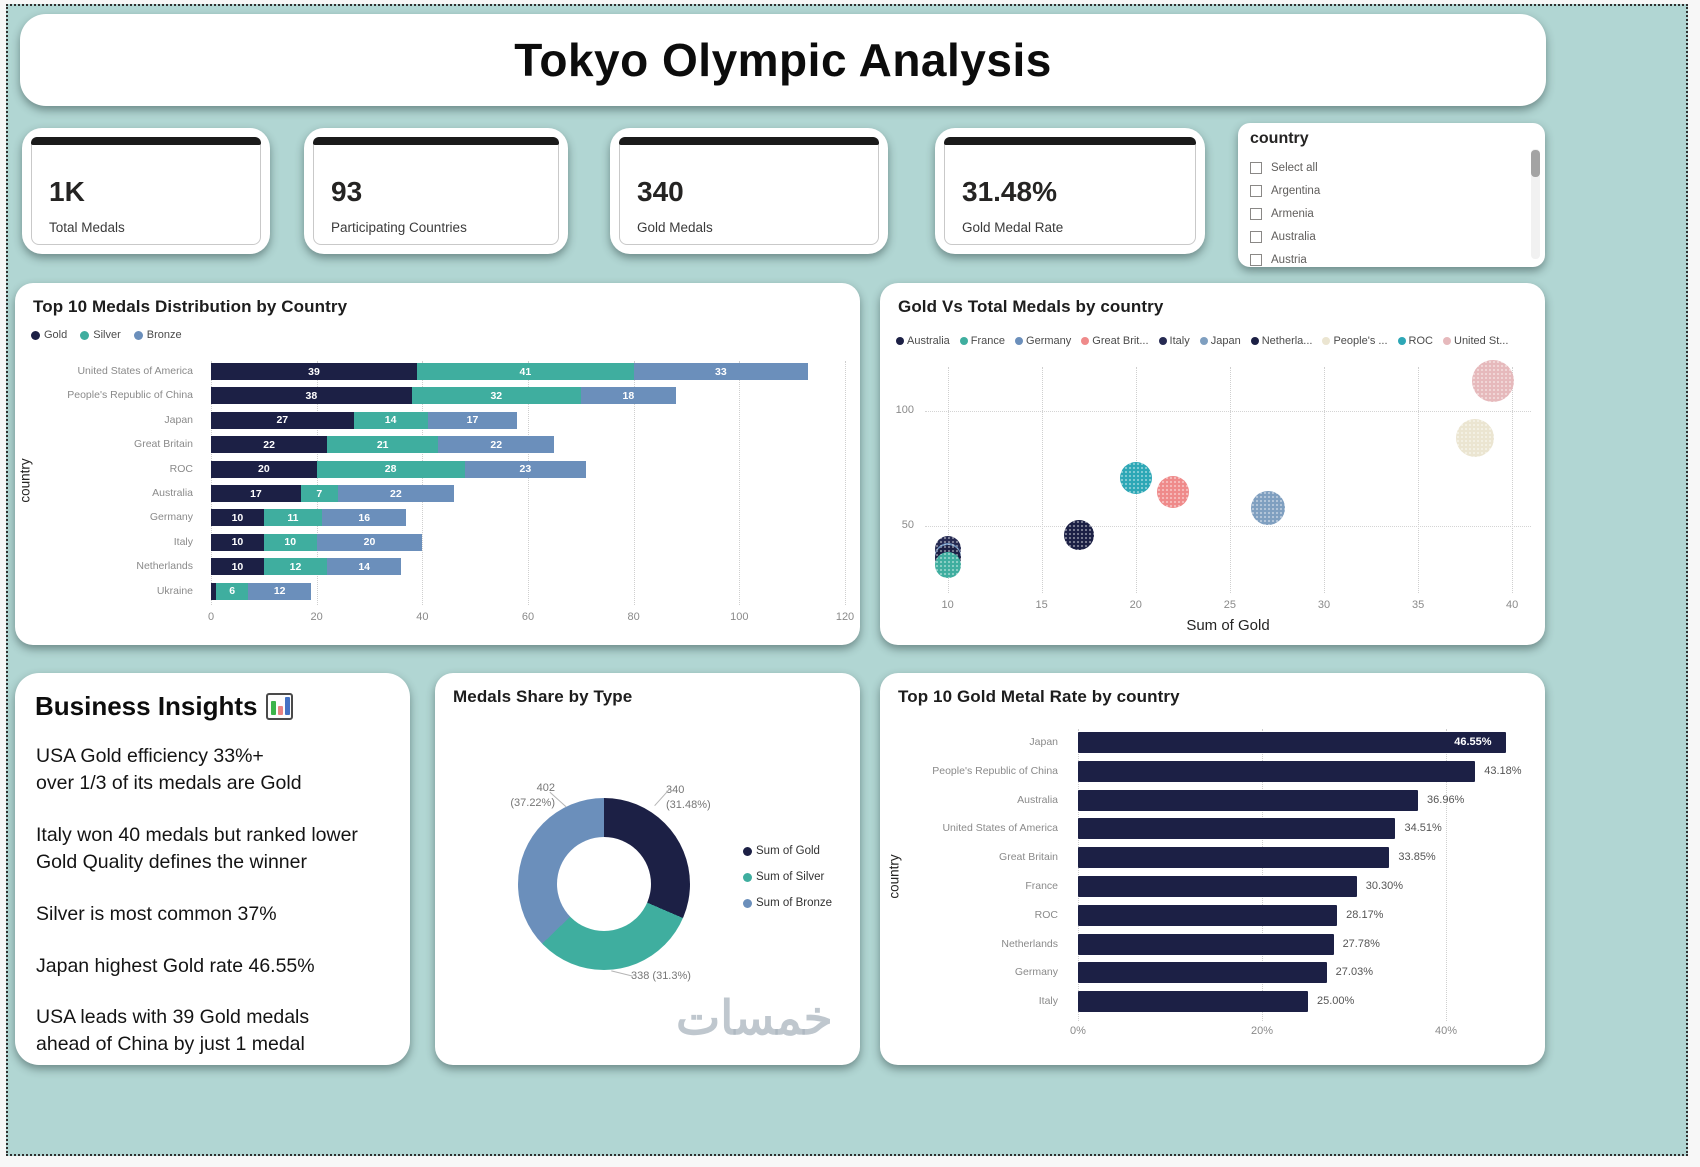 The image size is (1700, 1167). I want to click on bar-segment-gold: 38, so click(311, 396).